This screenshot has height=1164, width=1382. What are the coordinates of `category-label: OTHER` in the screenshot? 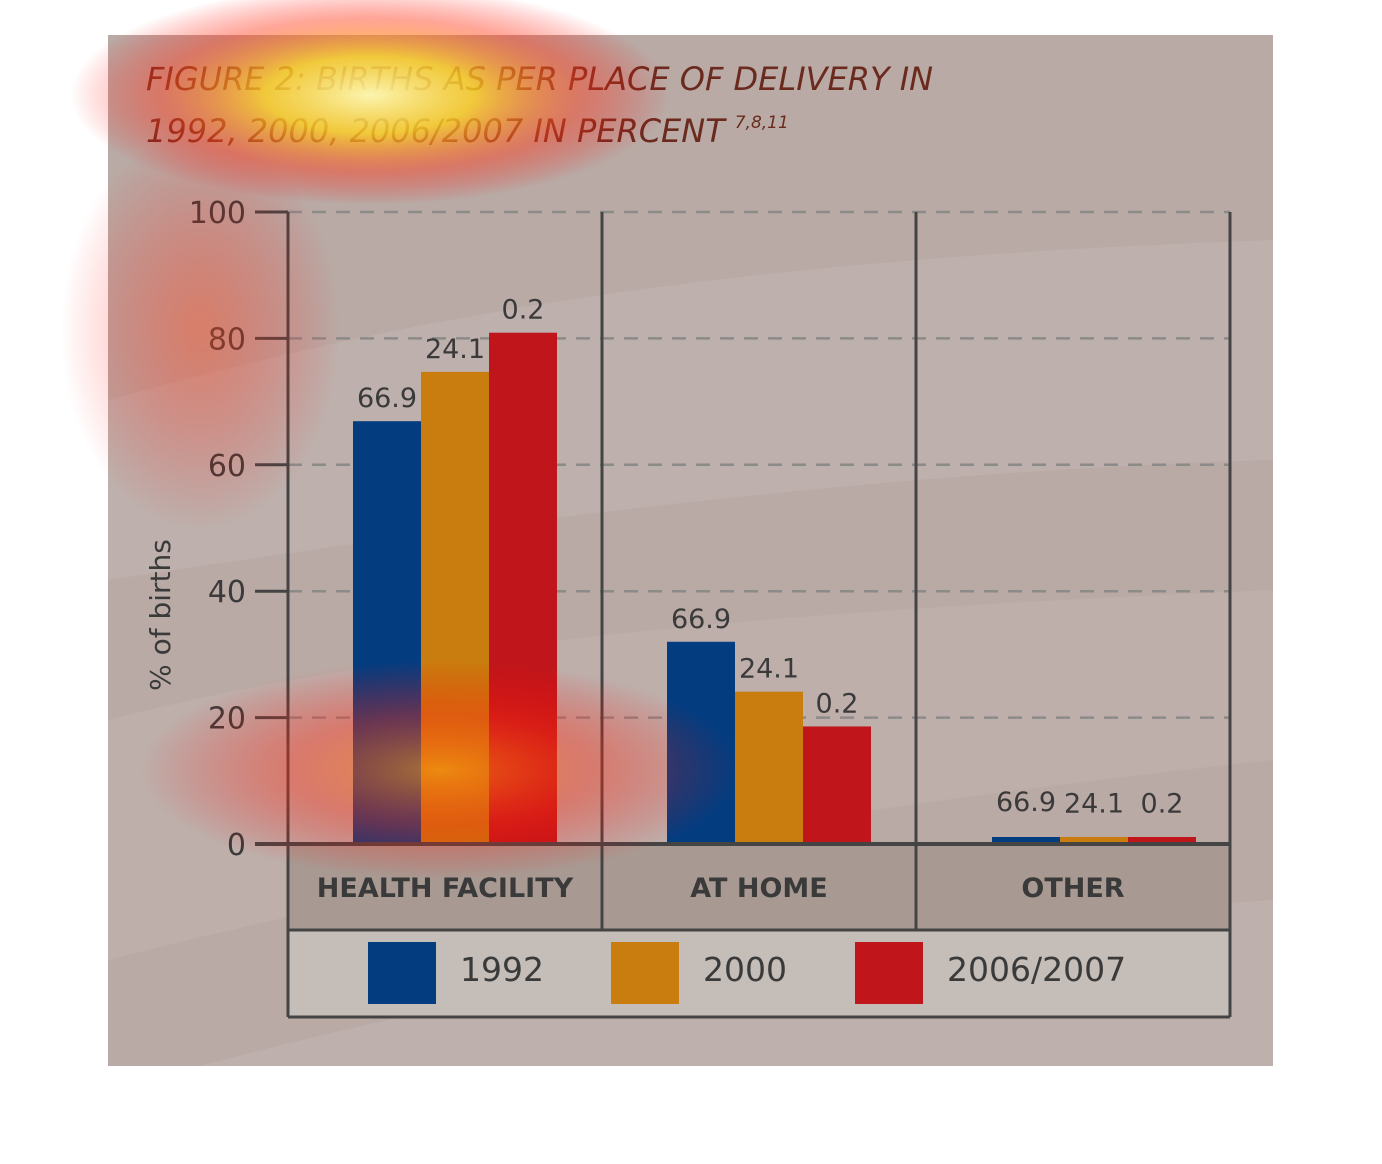 It's located at (1072, 888).